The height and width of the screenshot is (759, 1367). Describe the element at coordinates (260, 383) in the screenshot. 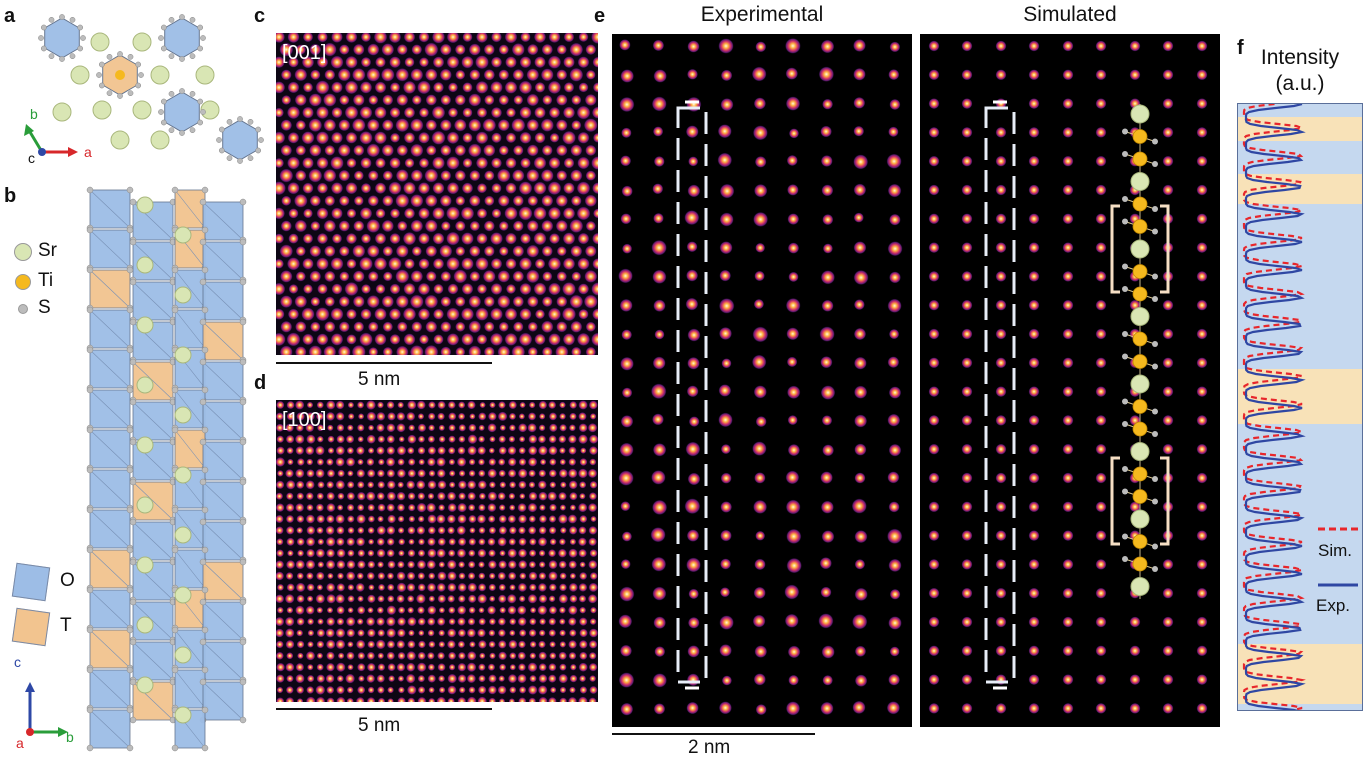

I see `panel-label-d: d` at that location.